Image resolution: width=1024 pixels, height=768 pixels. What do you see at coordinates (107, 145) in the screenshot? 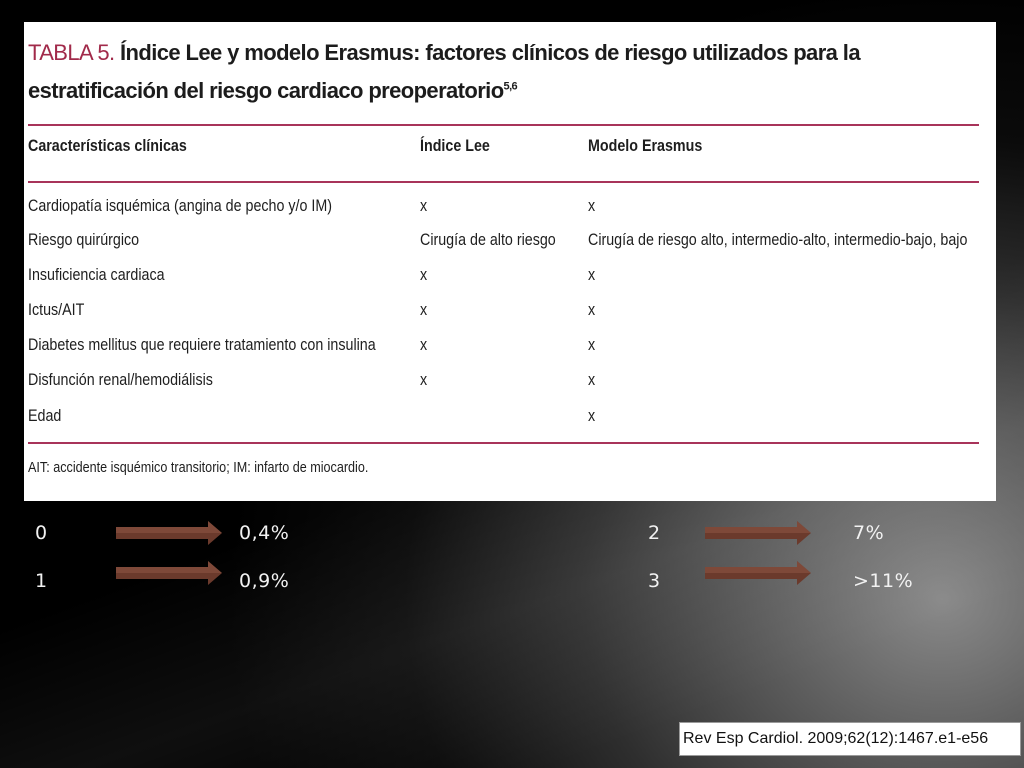
I see `header-clinical-characteristics: Características clínicas` at bounding box center [107, 145].